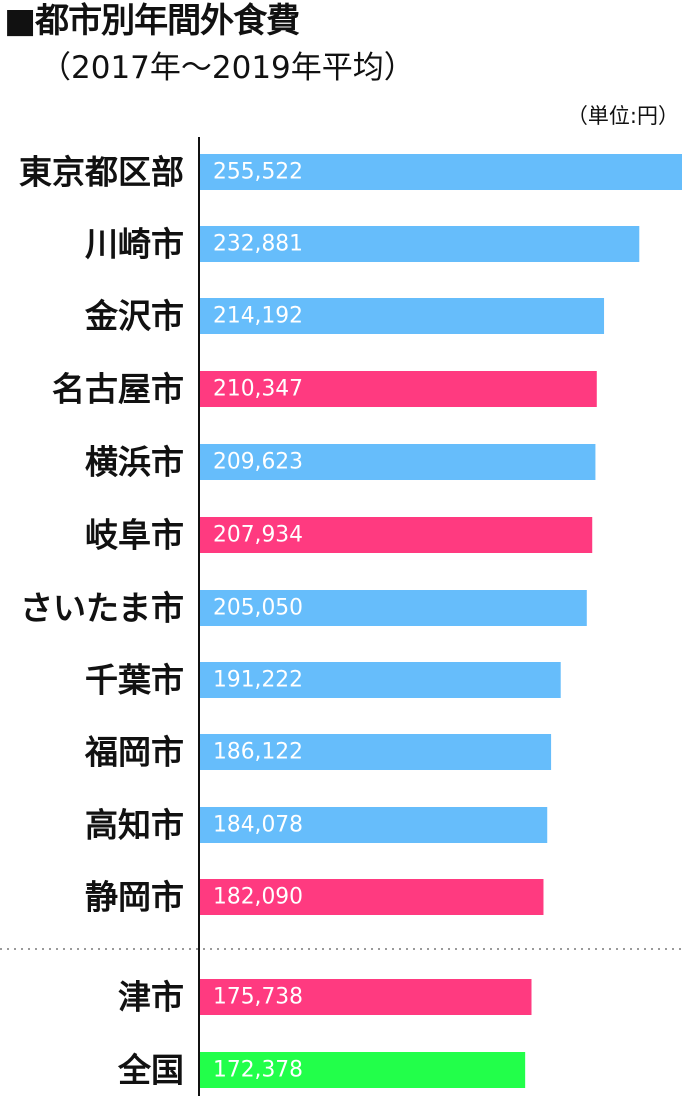 Image resolution: width=685 pixels, height=1099 pixels. Describe the element at coordinates (258, 997) in the screenshot. I see `bar-value-label: 175,738` at that location.